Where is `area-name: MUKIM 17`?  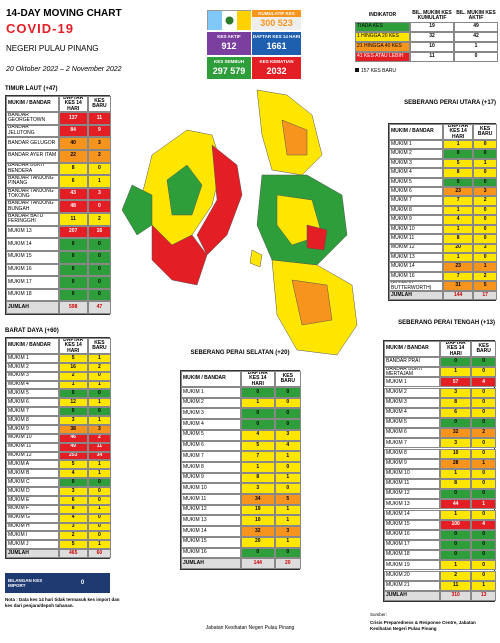
area-name: MUKIM 17 is located at coordinates (32, 282).